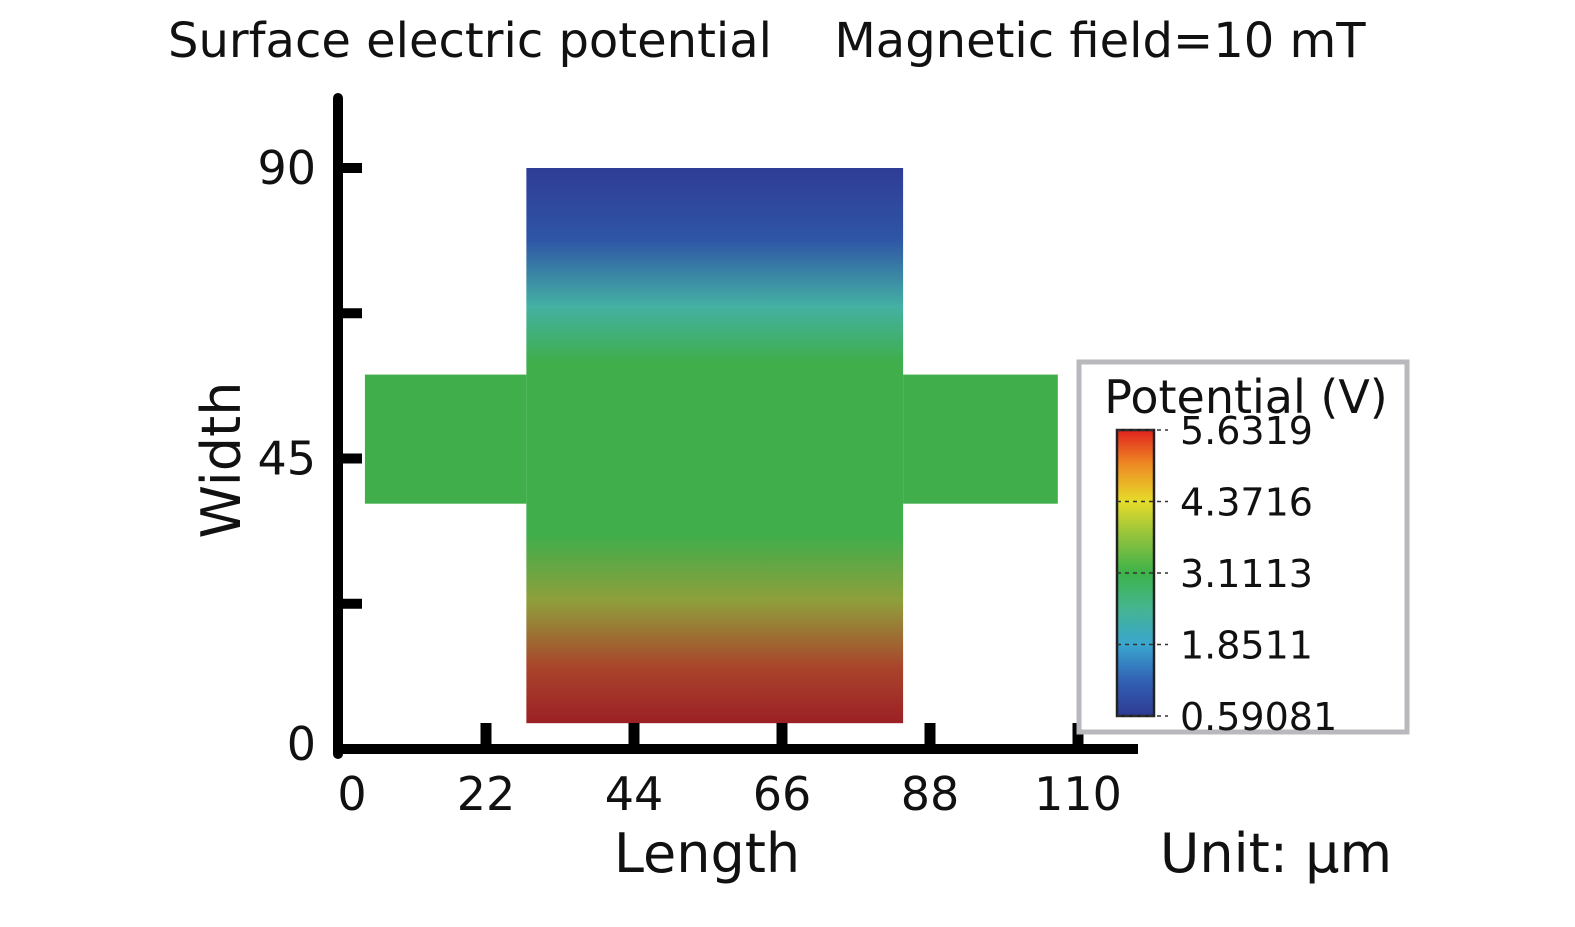 Image resolution: width=1575 pixels, height=927 pixels. Describe the element at coordinates (1246, 645) in the screenshot. I see `colorbar-tick-label: 1.8511` at that location.